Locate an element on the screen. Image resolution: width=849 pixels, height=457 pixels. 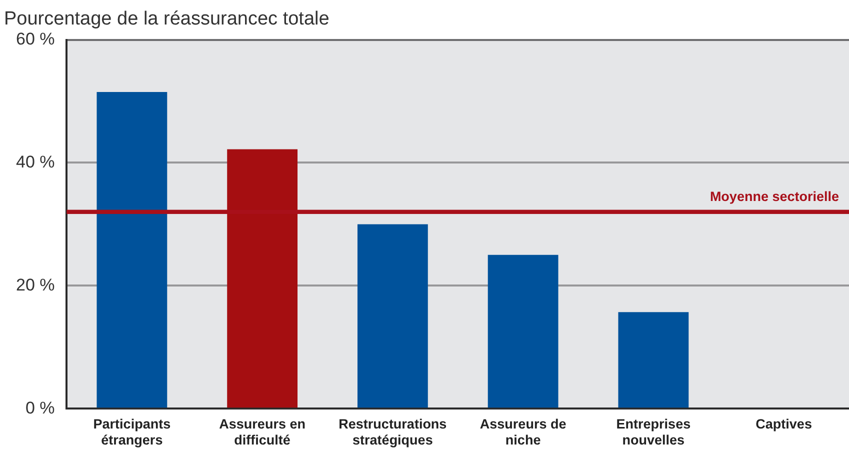
y-tick-label: 20 % is located at coordinates (35, 284).